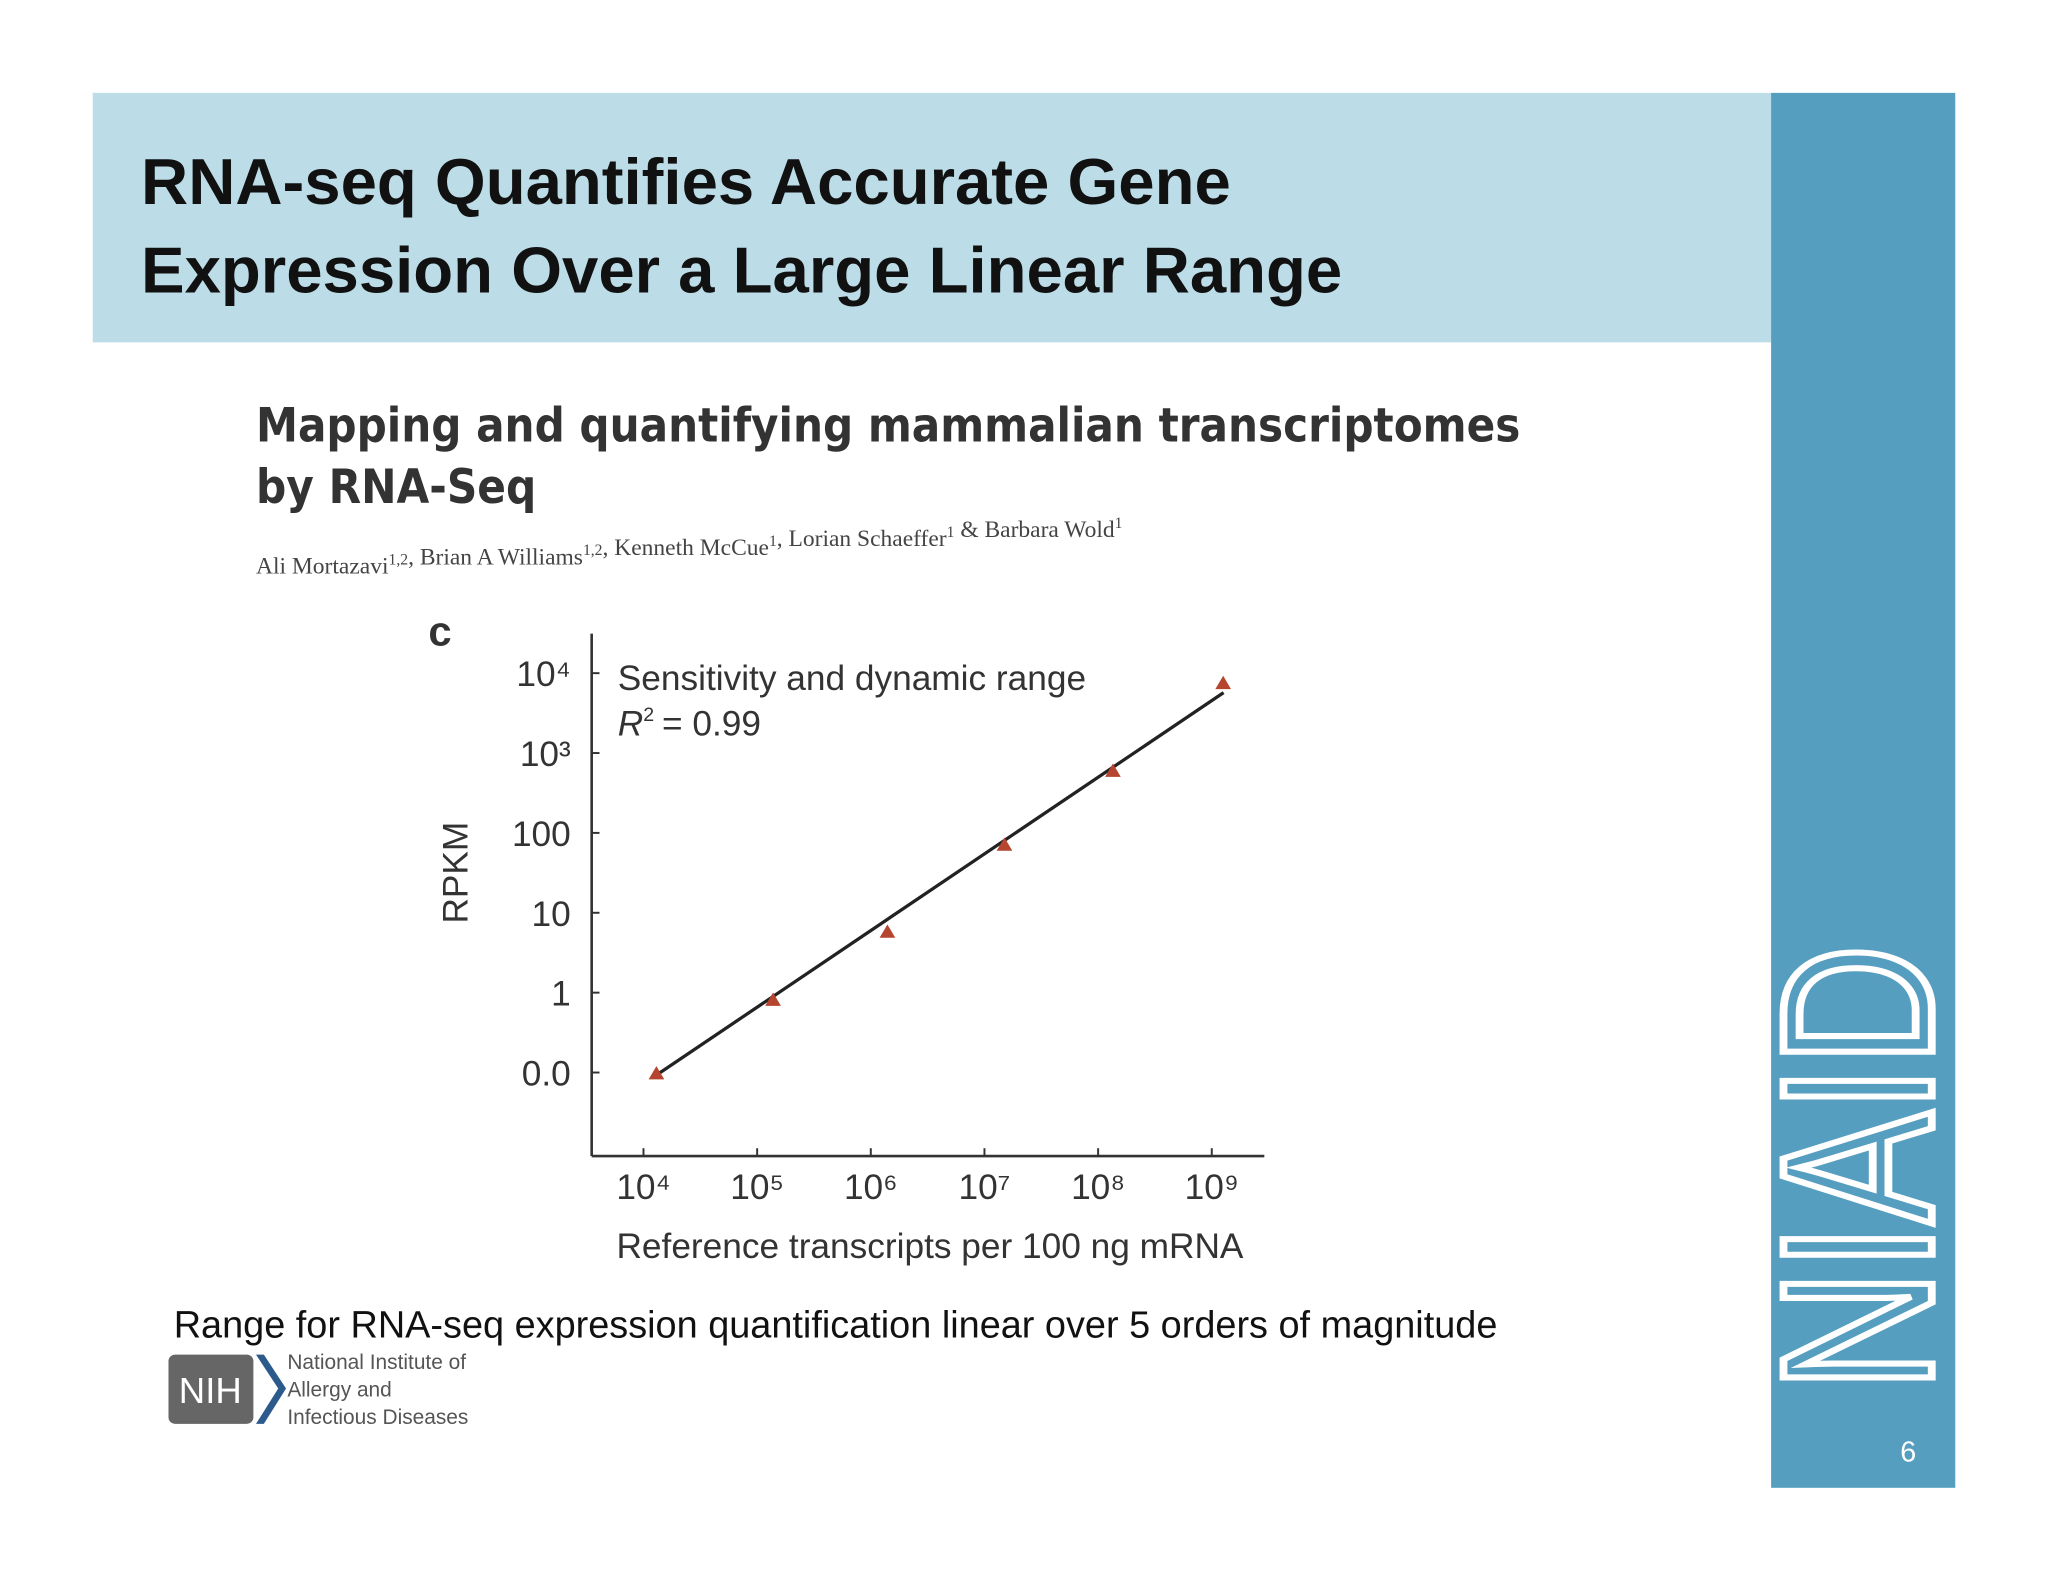  Describe the element at coordinates (1857, 1167) in the screenshot. I see `side-label: NIAID` at that location.